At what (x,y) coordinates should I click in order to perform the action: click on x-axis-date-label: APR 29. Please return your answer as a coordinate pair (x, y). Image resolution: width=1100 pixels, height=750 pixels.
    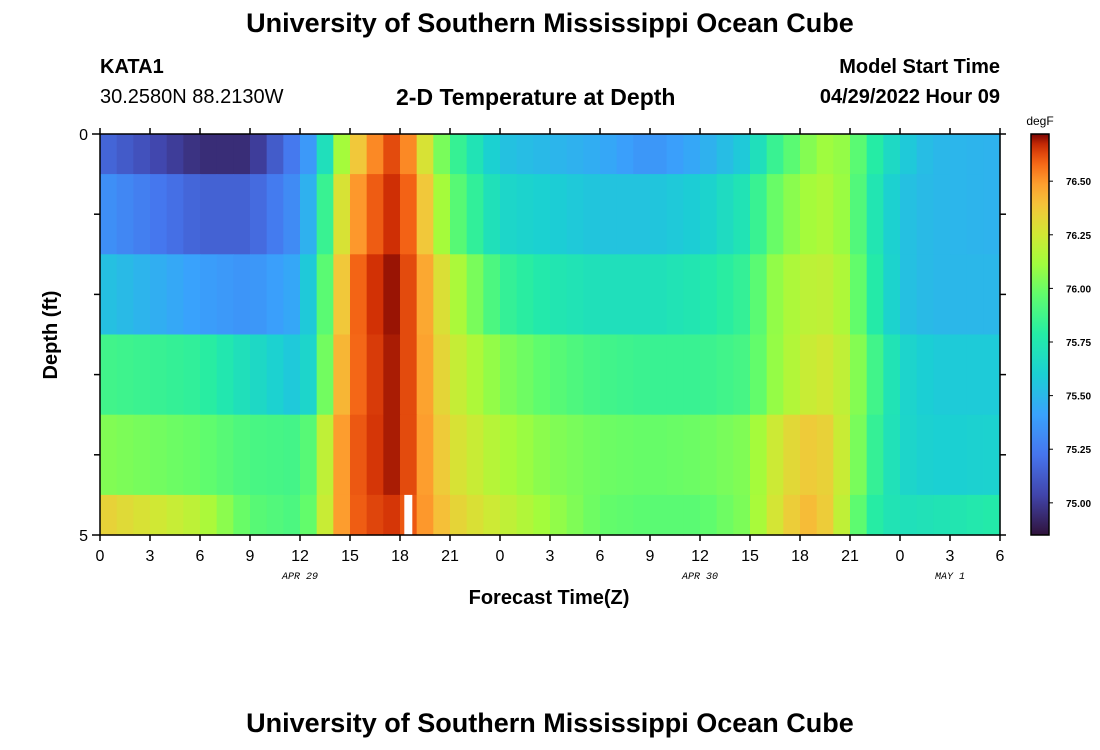
    Looking at the image, I should click on (299, 577).